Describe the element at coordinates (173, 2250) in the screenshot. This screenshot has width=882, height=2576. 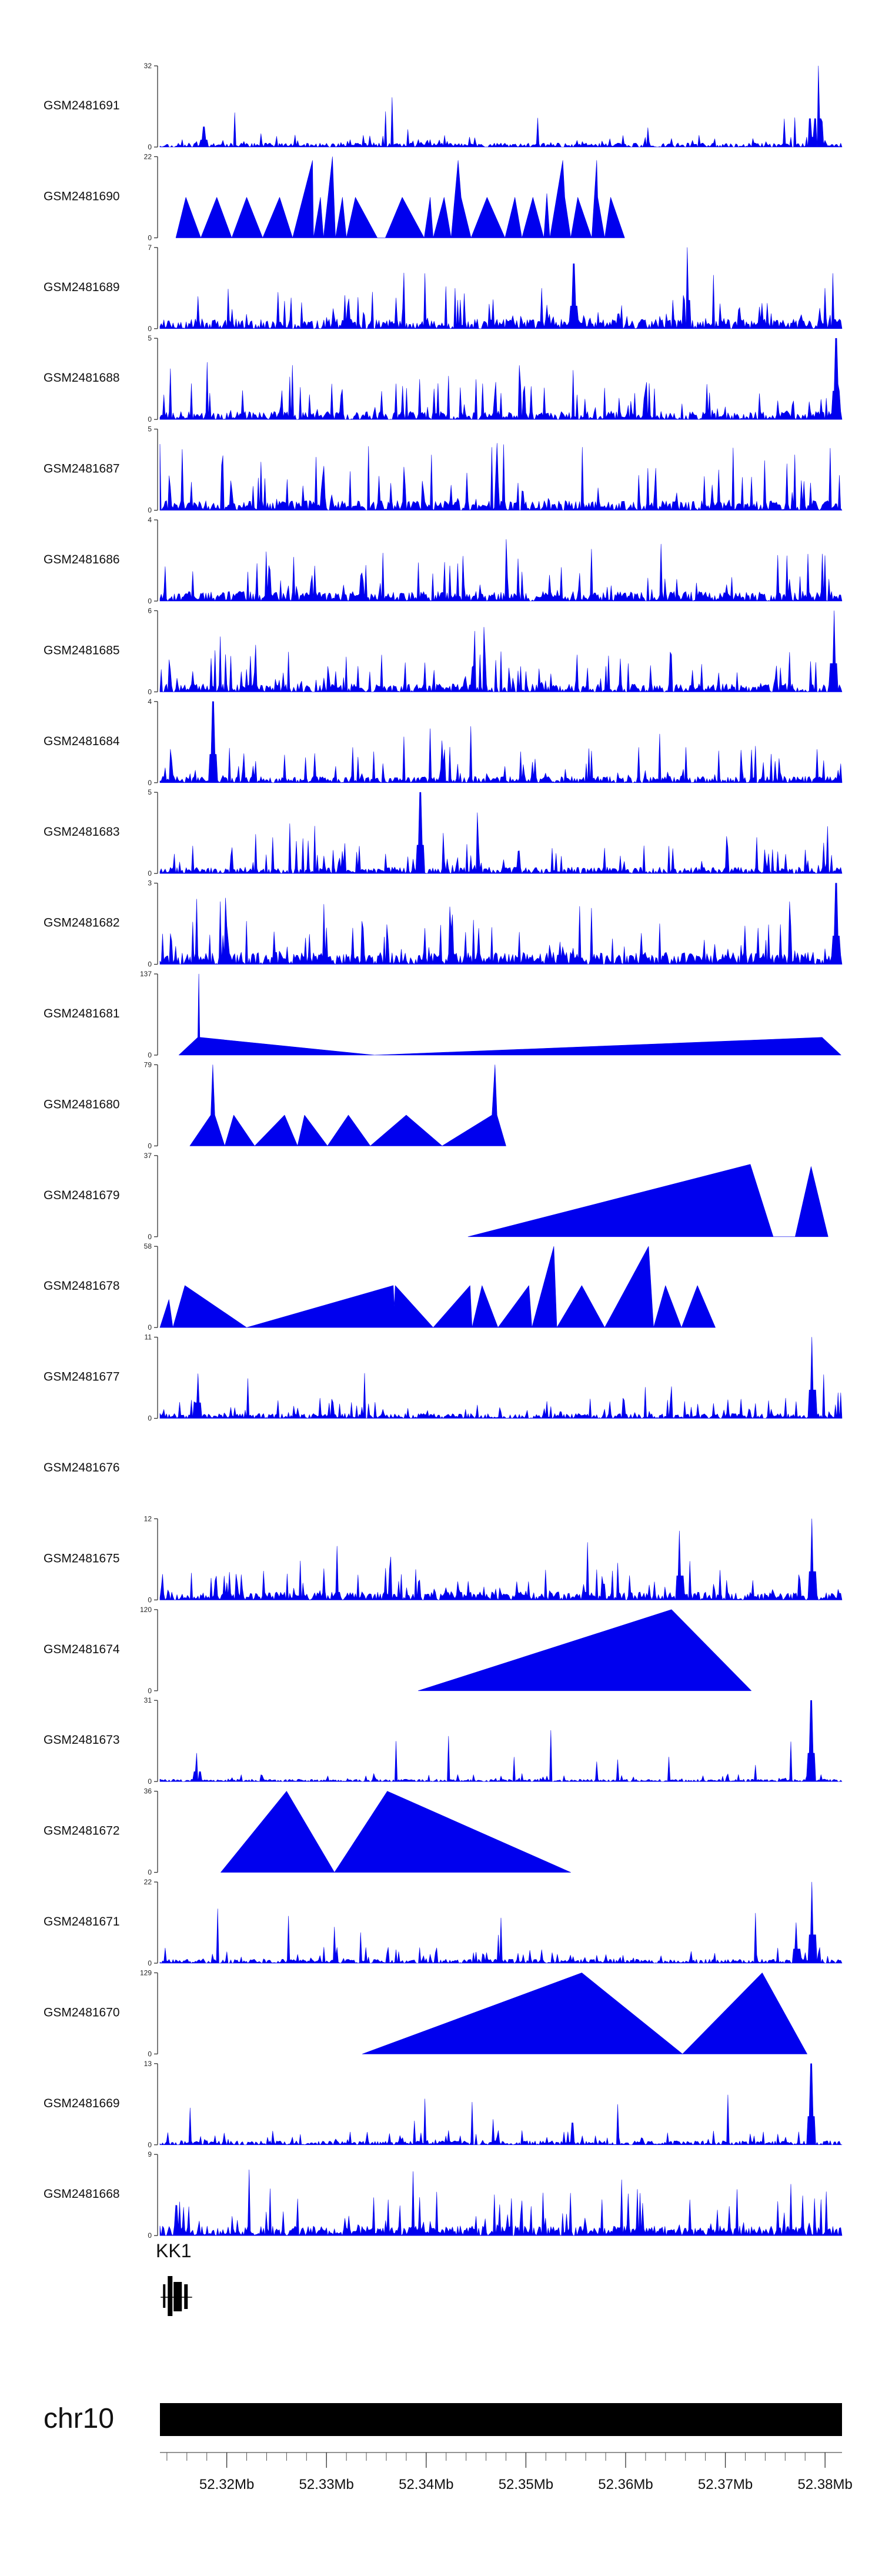
I see `gene-label: KK1` at that location.